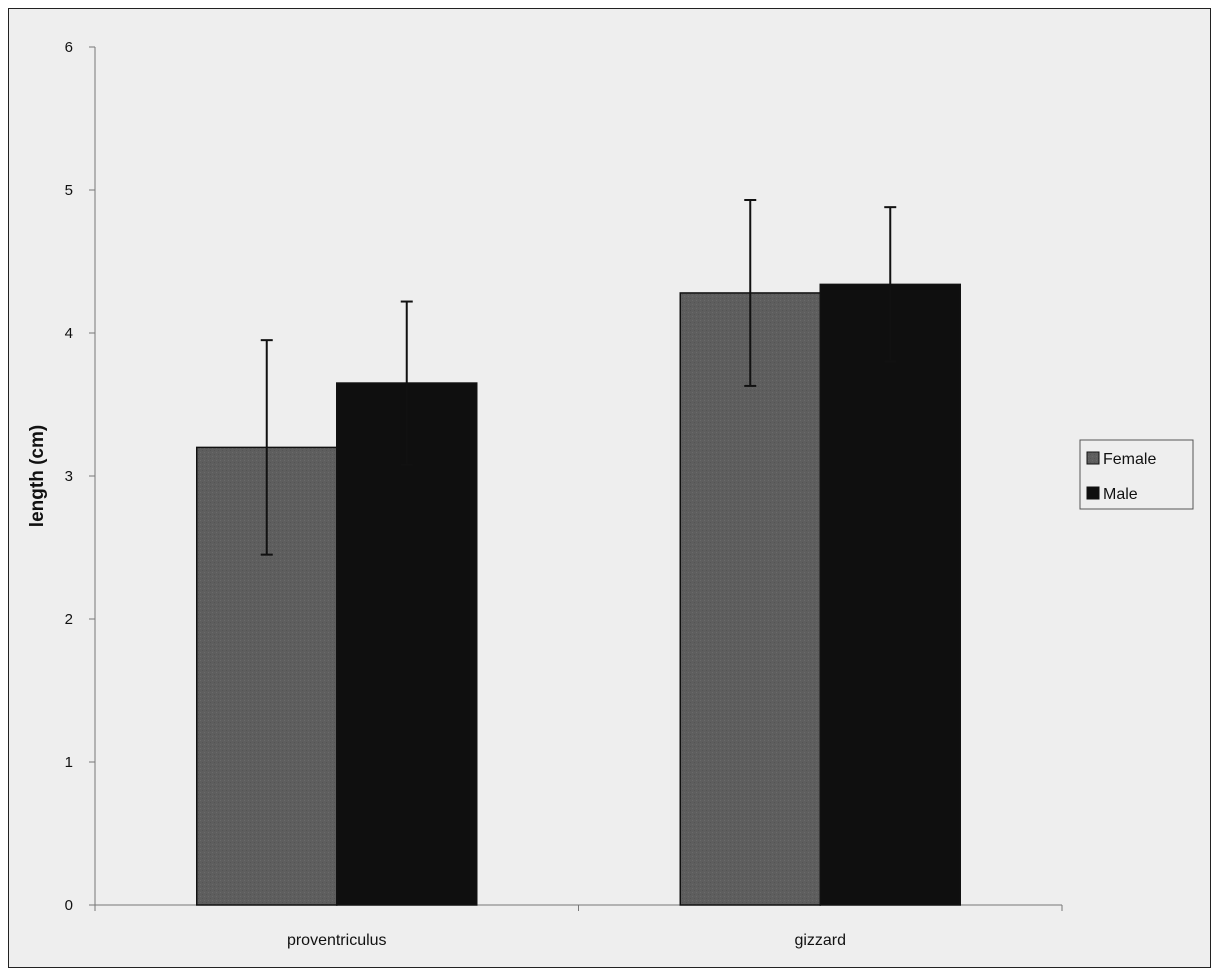 This screenshot has height=970, width=1213. What do you see at coordinates (69, 333) in the screenshot?
I see `y-tick-label: 4` at bounding box center [69, 333].